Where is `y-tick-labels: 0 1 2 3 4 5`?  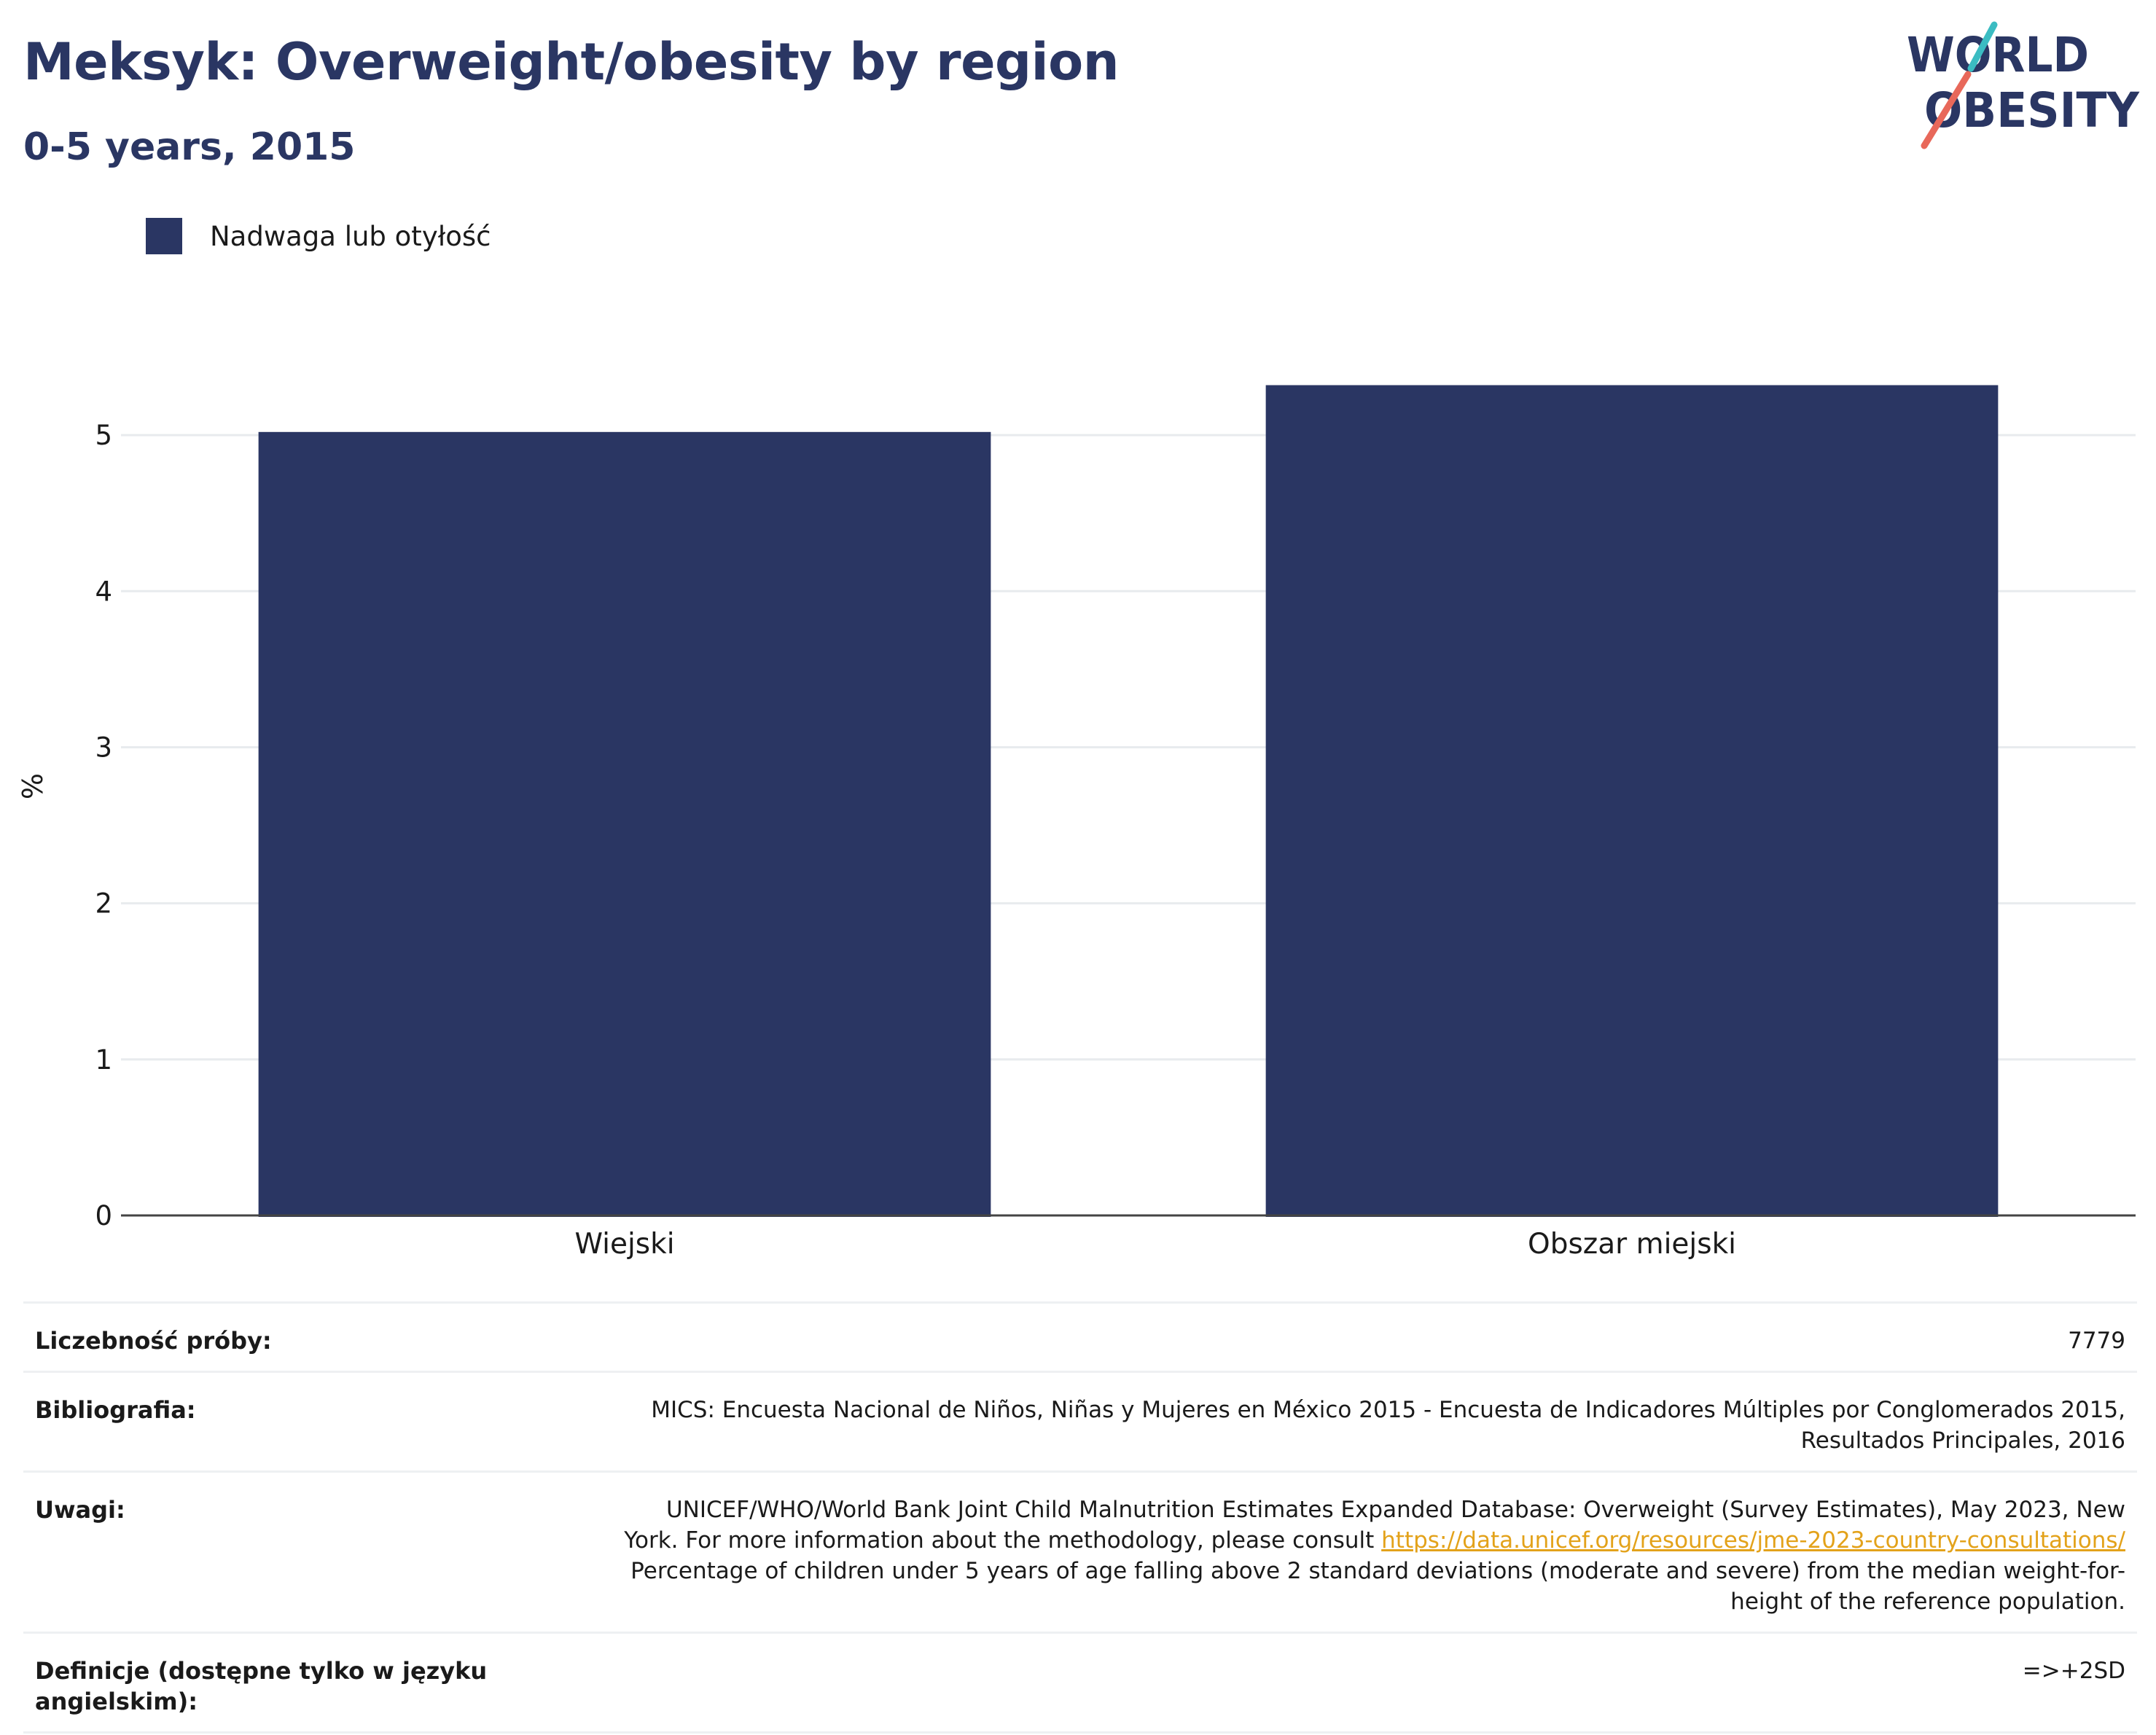
y-tick-labels: 0 1 2 3 4 5 is located at coordinates (103, 825).